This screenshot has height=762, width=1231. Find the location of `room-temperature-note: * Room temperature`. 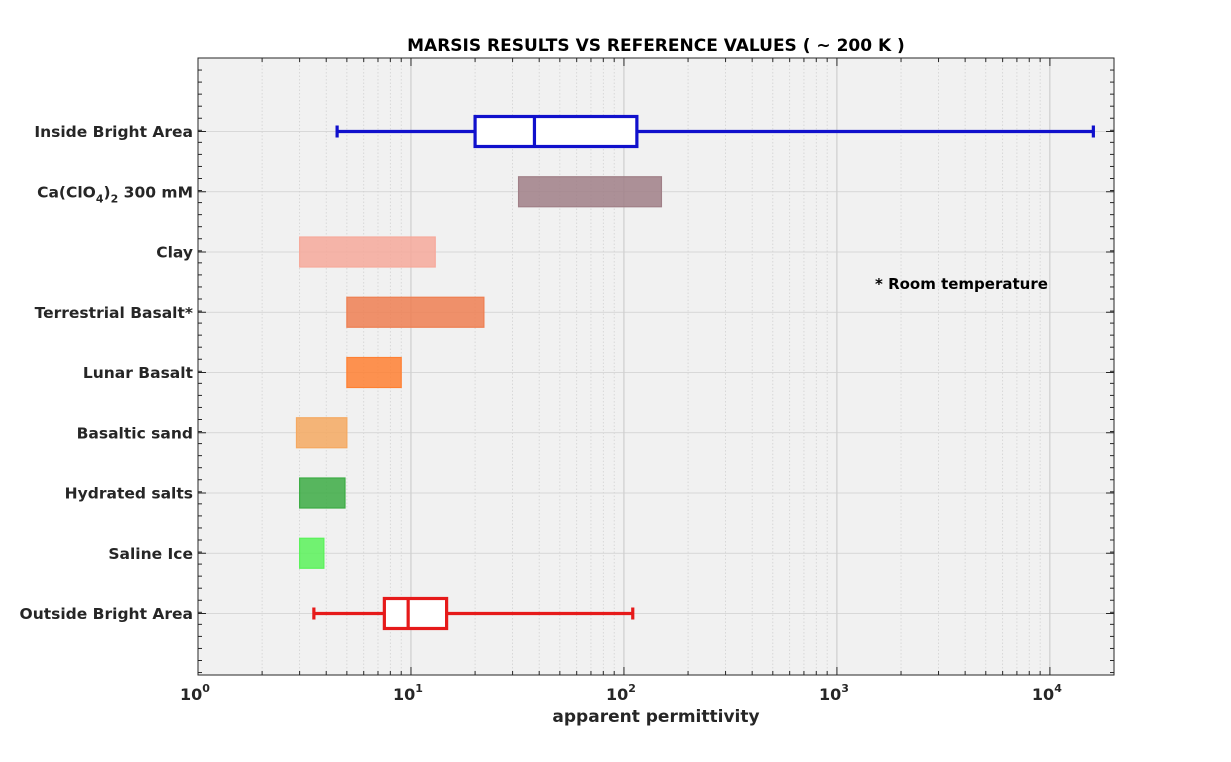

room-temperature-note: * Room temperature is located at coordinates (961, 284).